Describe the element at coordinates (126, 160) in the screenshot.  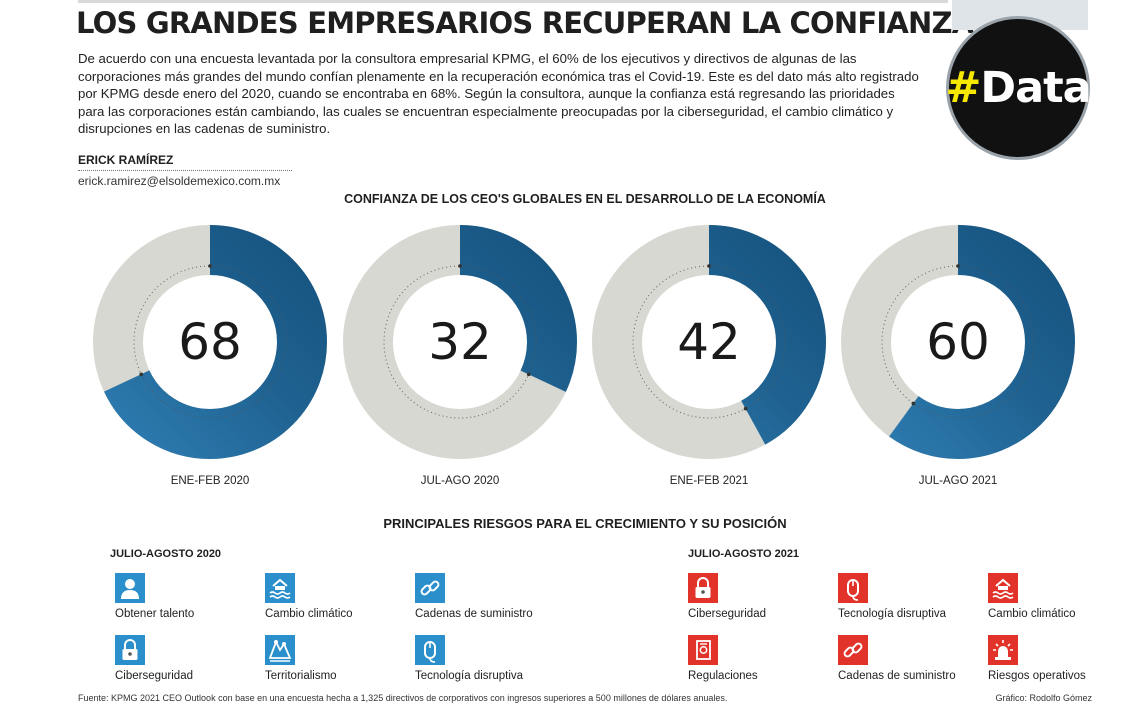
I see `author-name: ERICK RAMÍREZ` at that location.